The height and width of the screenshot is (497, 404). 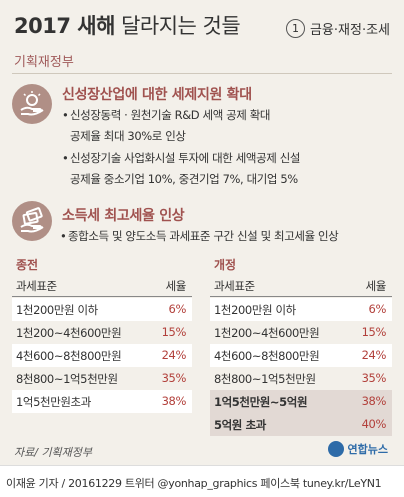 I want to click on table-row: 1억5천만원초과 38%, so click(x=102, y=401).